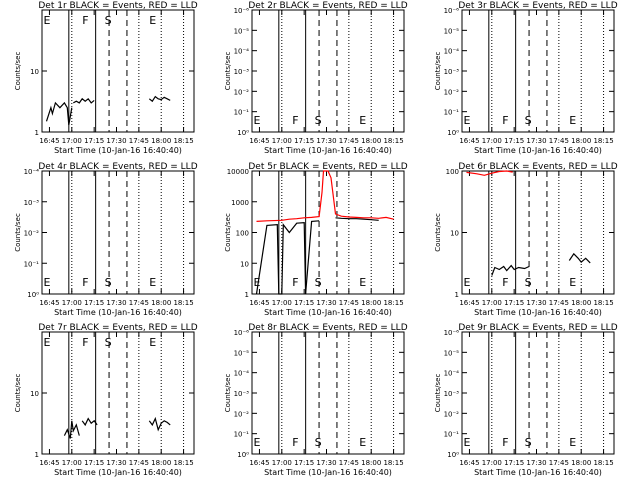 This screenshot has height=480, width=640. I want to click on det4-xtick-label: 18:15, so click(183, 303).